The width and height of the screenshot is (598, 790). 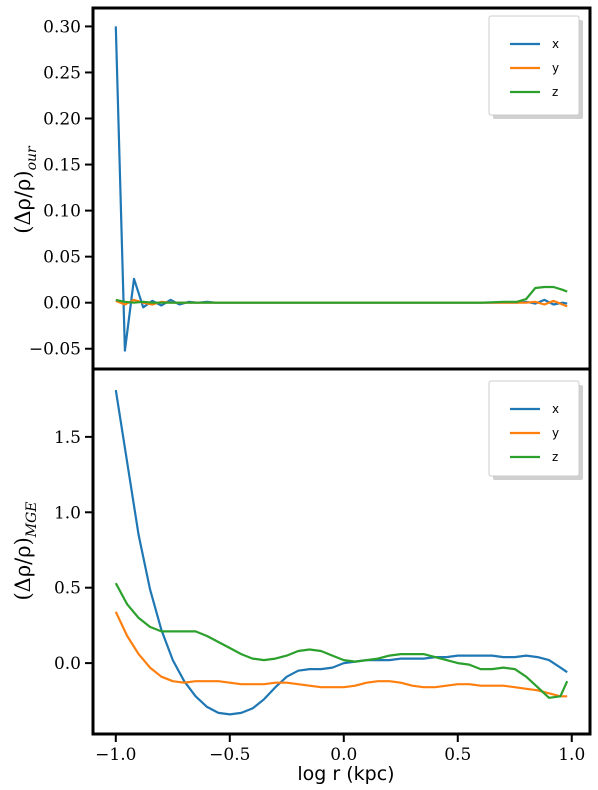 I want to click on bottom-legend: xyz, so click(x=535, y=430).